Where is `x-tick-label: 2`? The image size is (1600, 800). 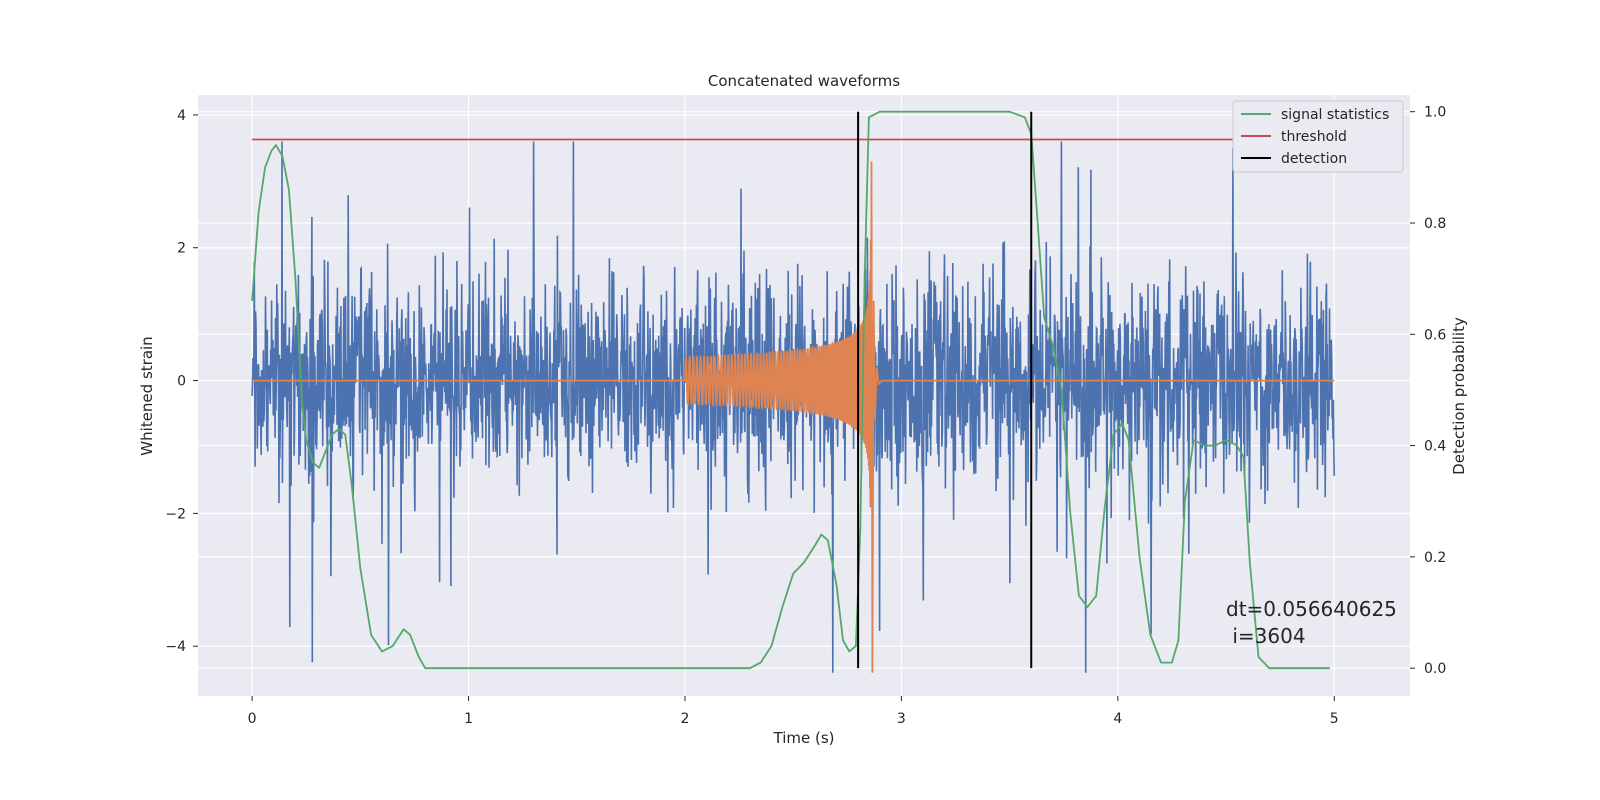
x-tick-label: 2 is located at coordinates (685, 719).